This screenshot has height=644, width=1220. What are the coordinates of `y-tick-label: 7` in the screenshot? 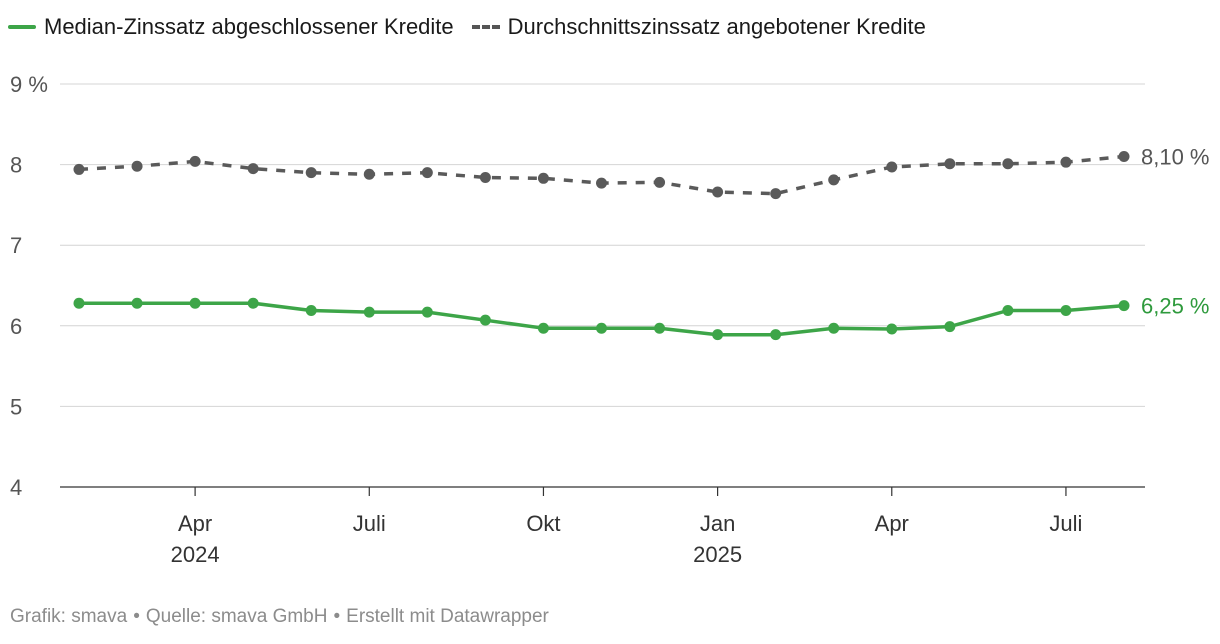 It's located at (16, 245).